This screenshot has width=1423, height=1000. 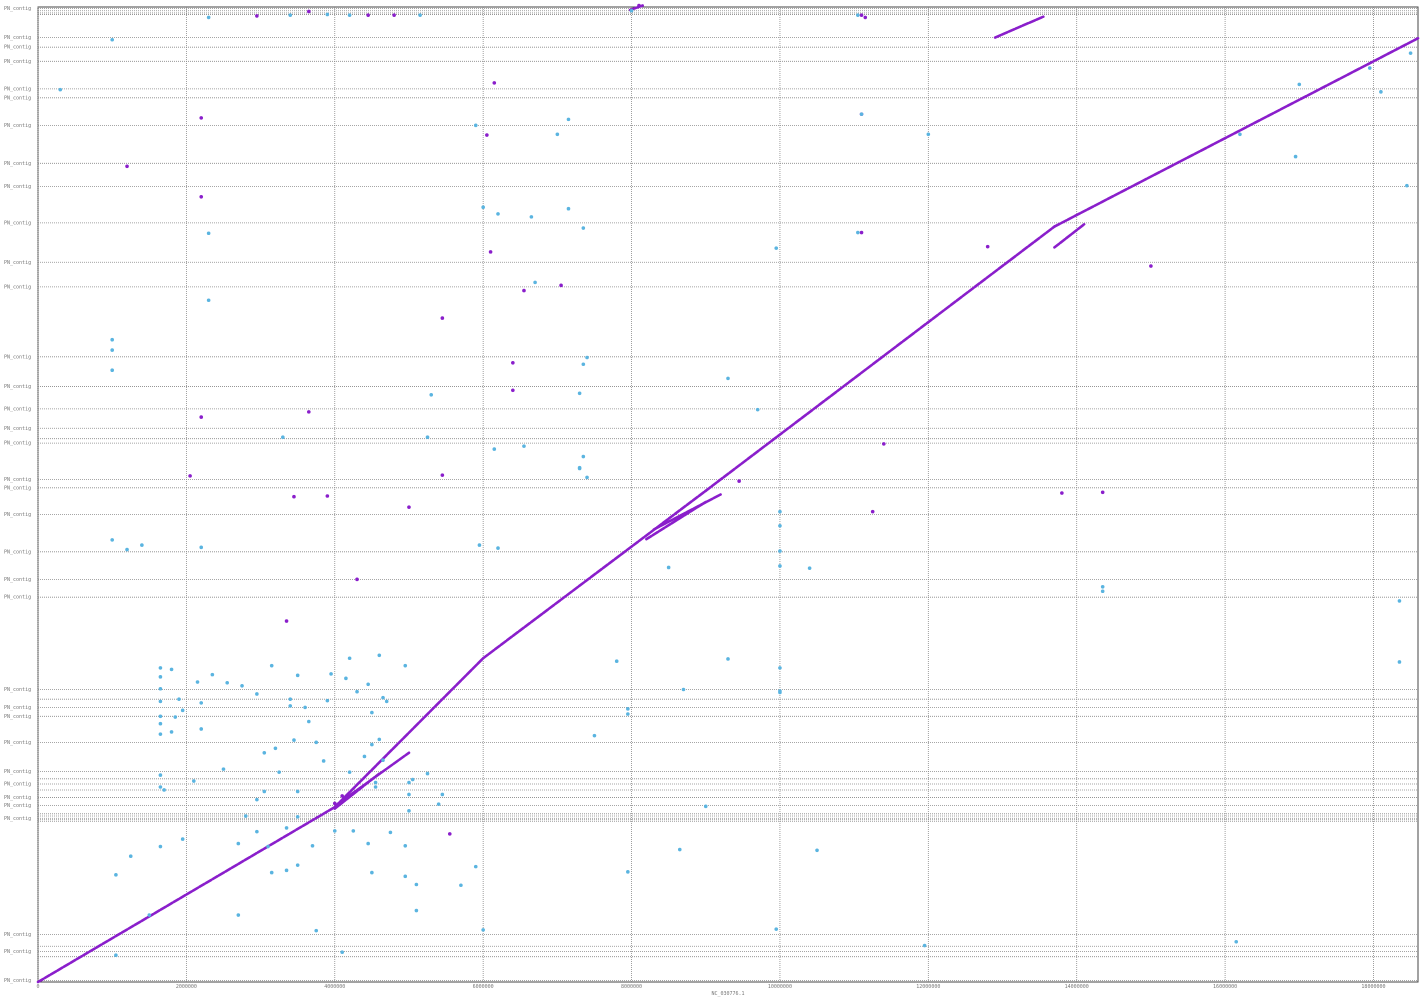 I want to click on x-tick-label: 8000000, so click(x=631, y=987).